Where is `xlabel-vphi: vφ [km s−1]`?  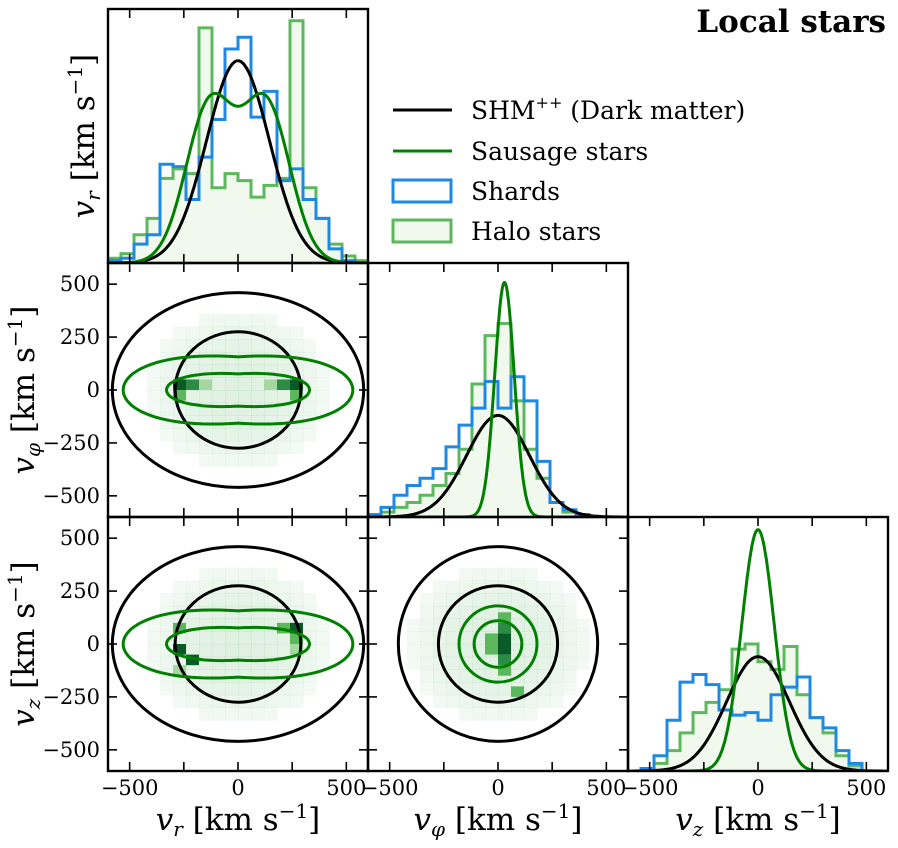
xlabel-vphi: vφ [km s−1] is located at coordinates (497, 820).